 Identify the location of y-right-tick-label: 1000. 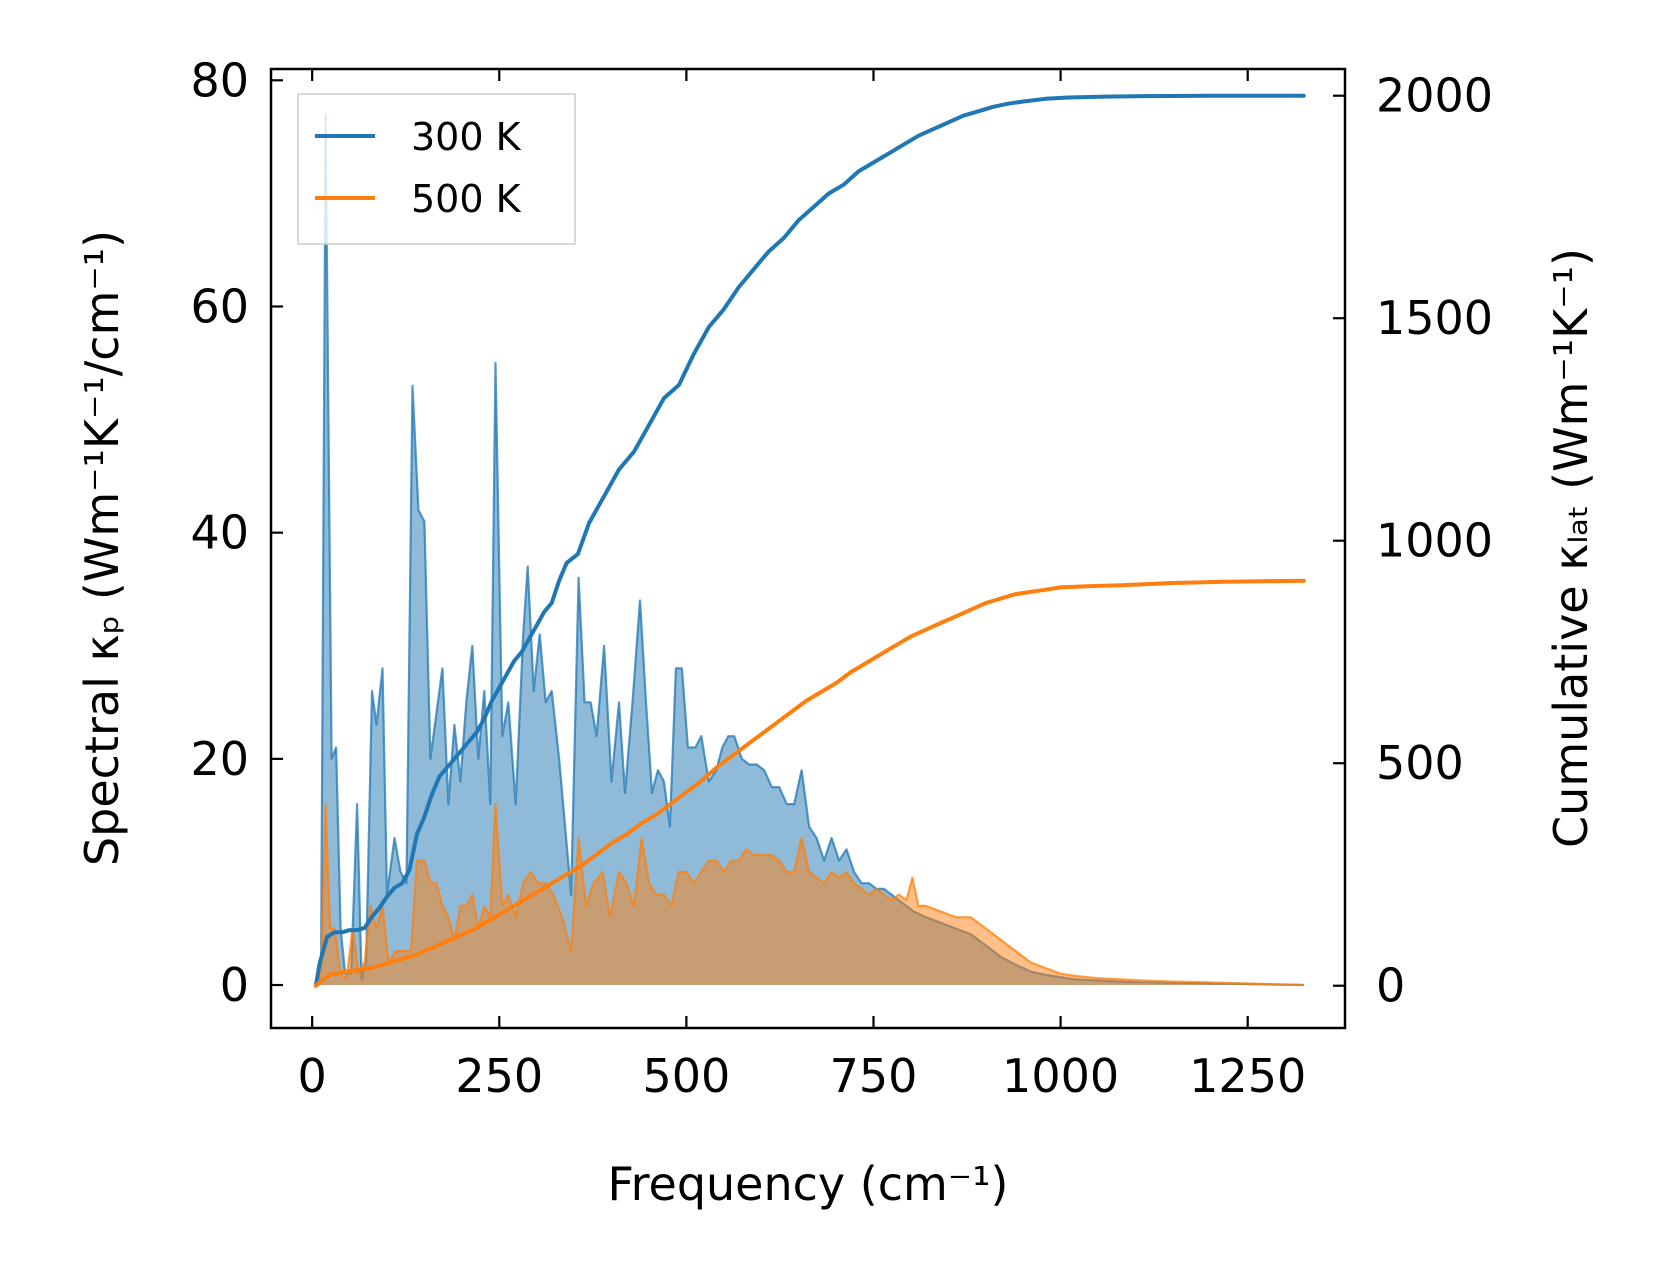
(1434, 541).